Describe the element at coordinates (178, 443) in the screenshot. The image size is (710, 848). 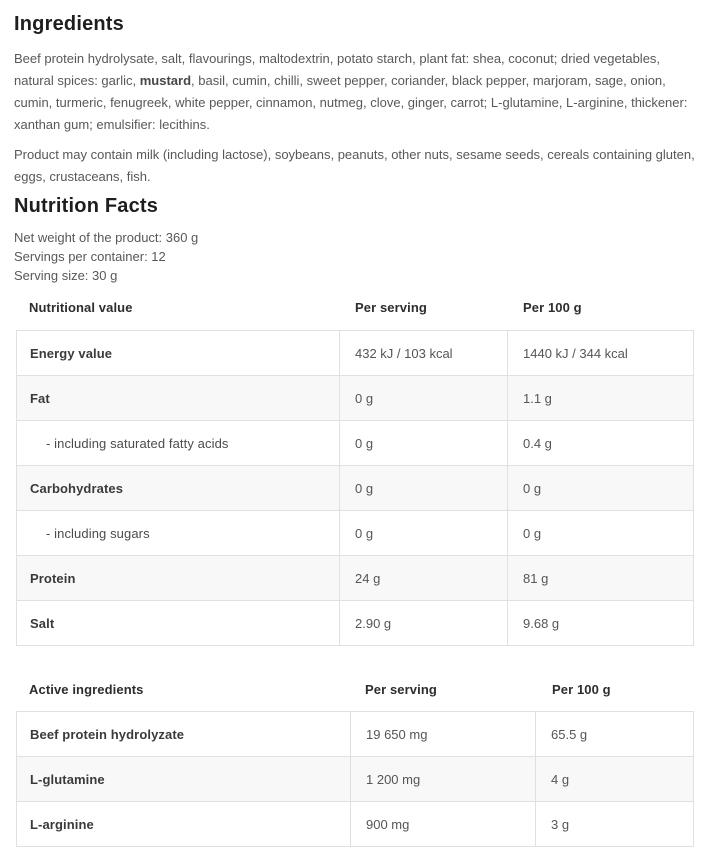
I see `nutrient-sublabel-cell: - including saturated fatty acids` at that location.